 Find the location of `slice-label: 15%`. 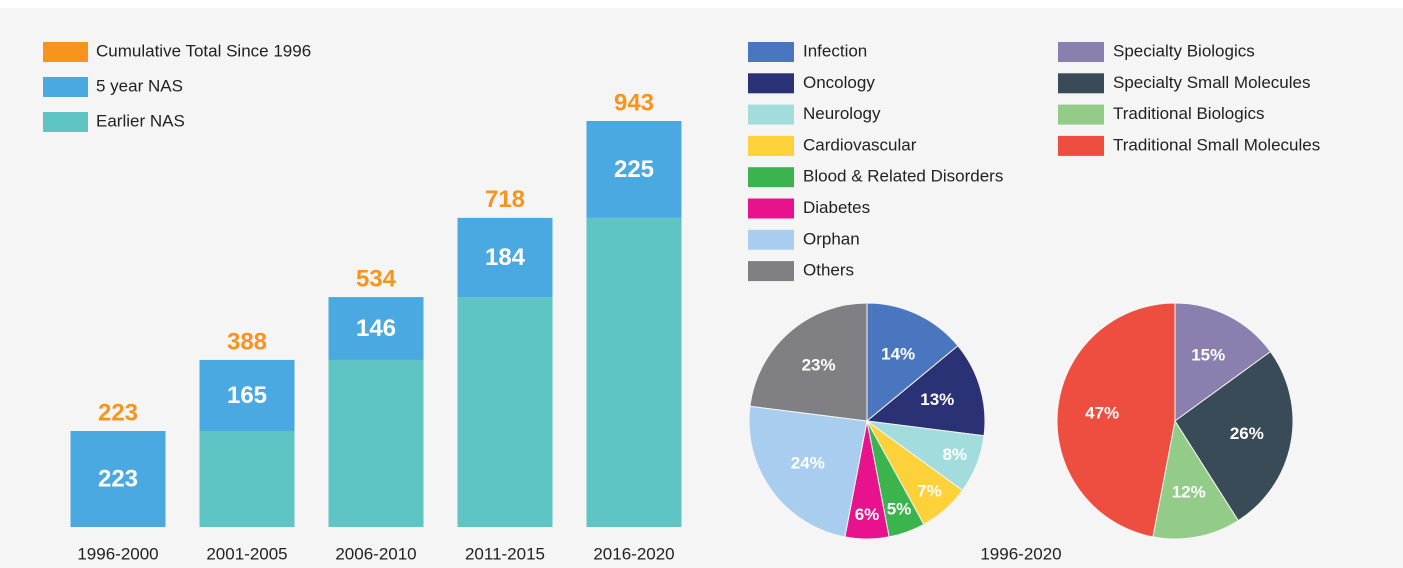

slice-label: 15% is located at coordinates (1208, 354).